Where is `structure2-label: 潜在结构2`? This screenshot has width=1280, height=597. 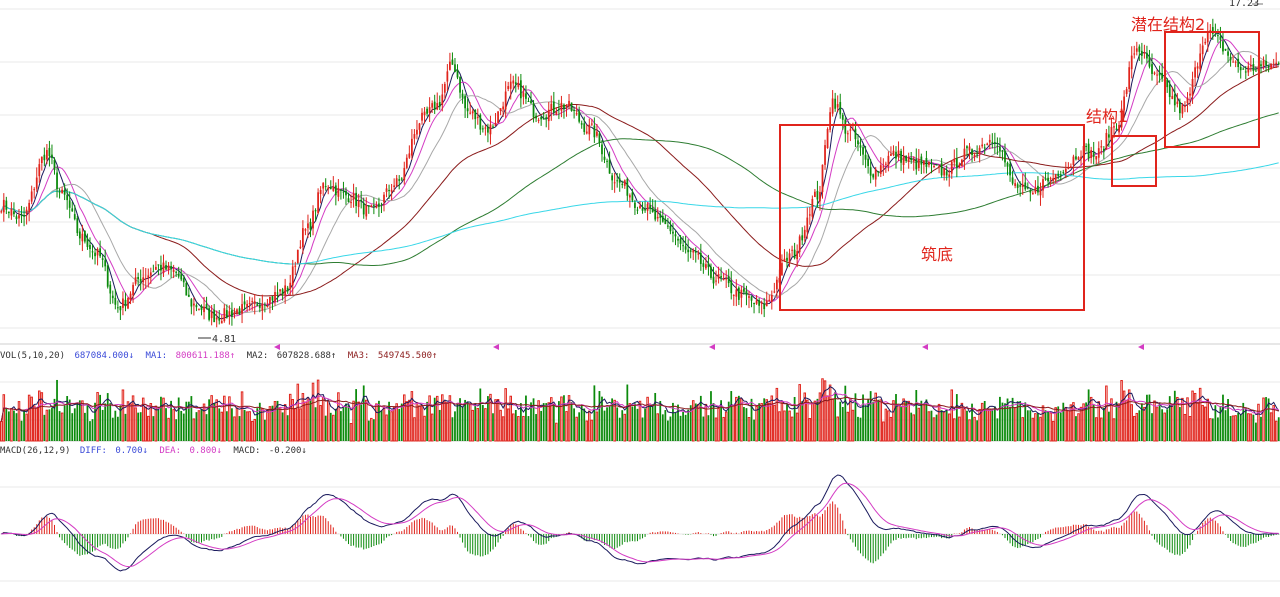 structure2-label: 潜在结构2 is located at coordinates (1168, 24).